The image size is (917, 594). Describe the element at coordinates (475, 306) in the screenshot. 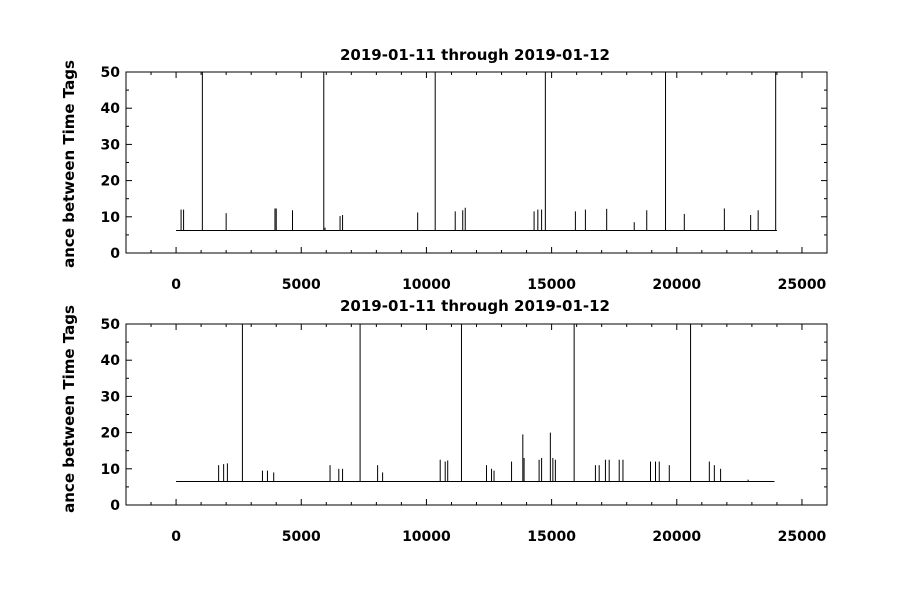

I see `bottom-chart-title: 2019-01-11 through 2019-01-12` at that location.